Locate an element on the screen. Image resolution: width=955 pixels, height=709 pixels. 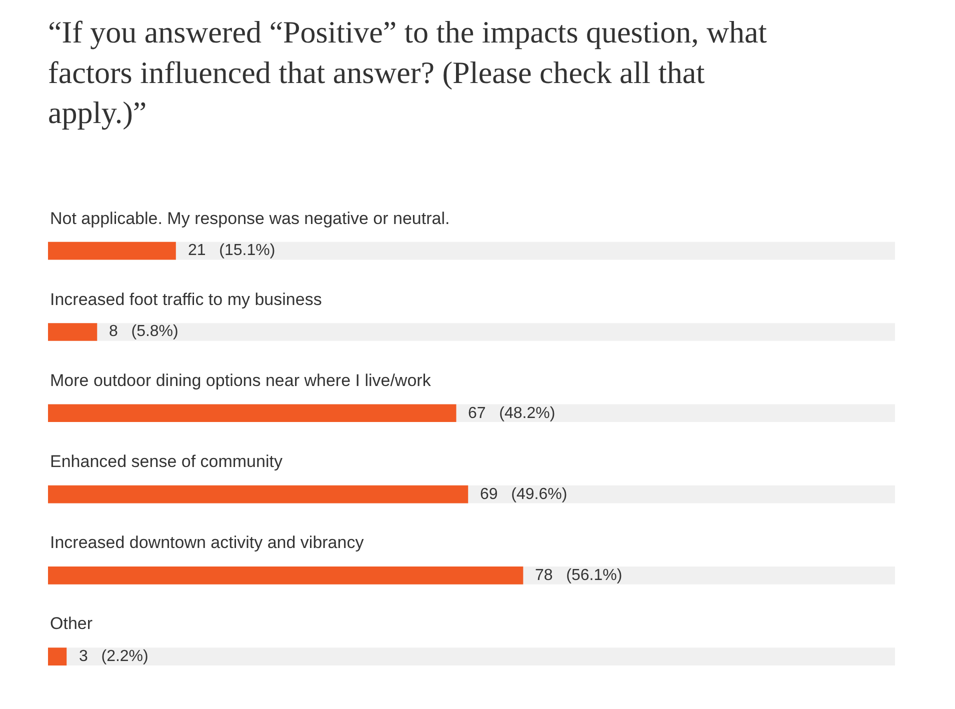
data-label: 21 (15.1%) is located at coordinates (232, 250).